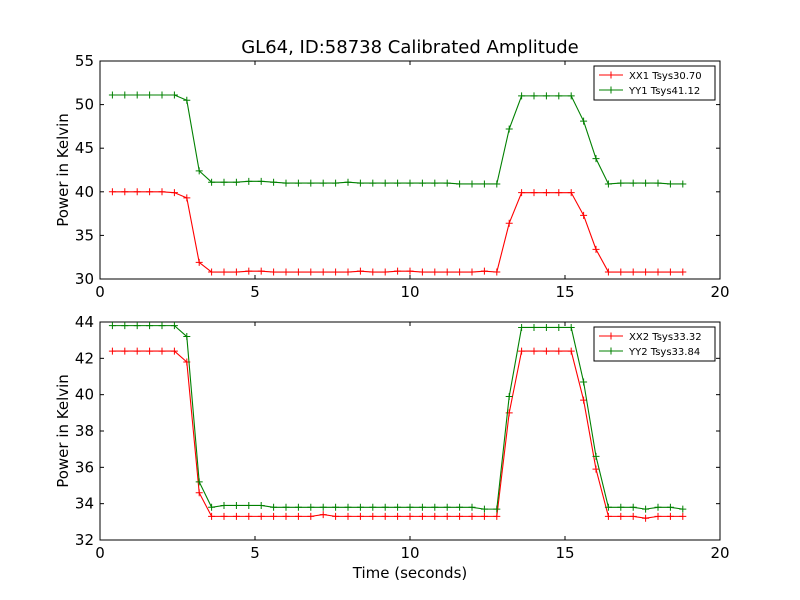 This screenshot has height=600, width=800. Describe the element at coordinates (654, 344) in the screenshot. I see `legend-1: XX2 Tsys33.32 YY2 Tsys33.84` at that location.